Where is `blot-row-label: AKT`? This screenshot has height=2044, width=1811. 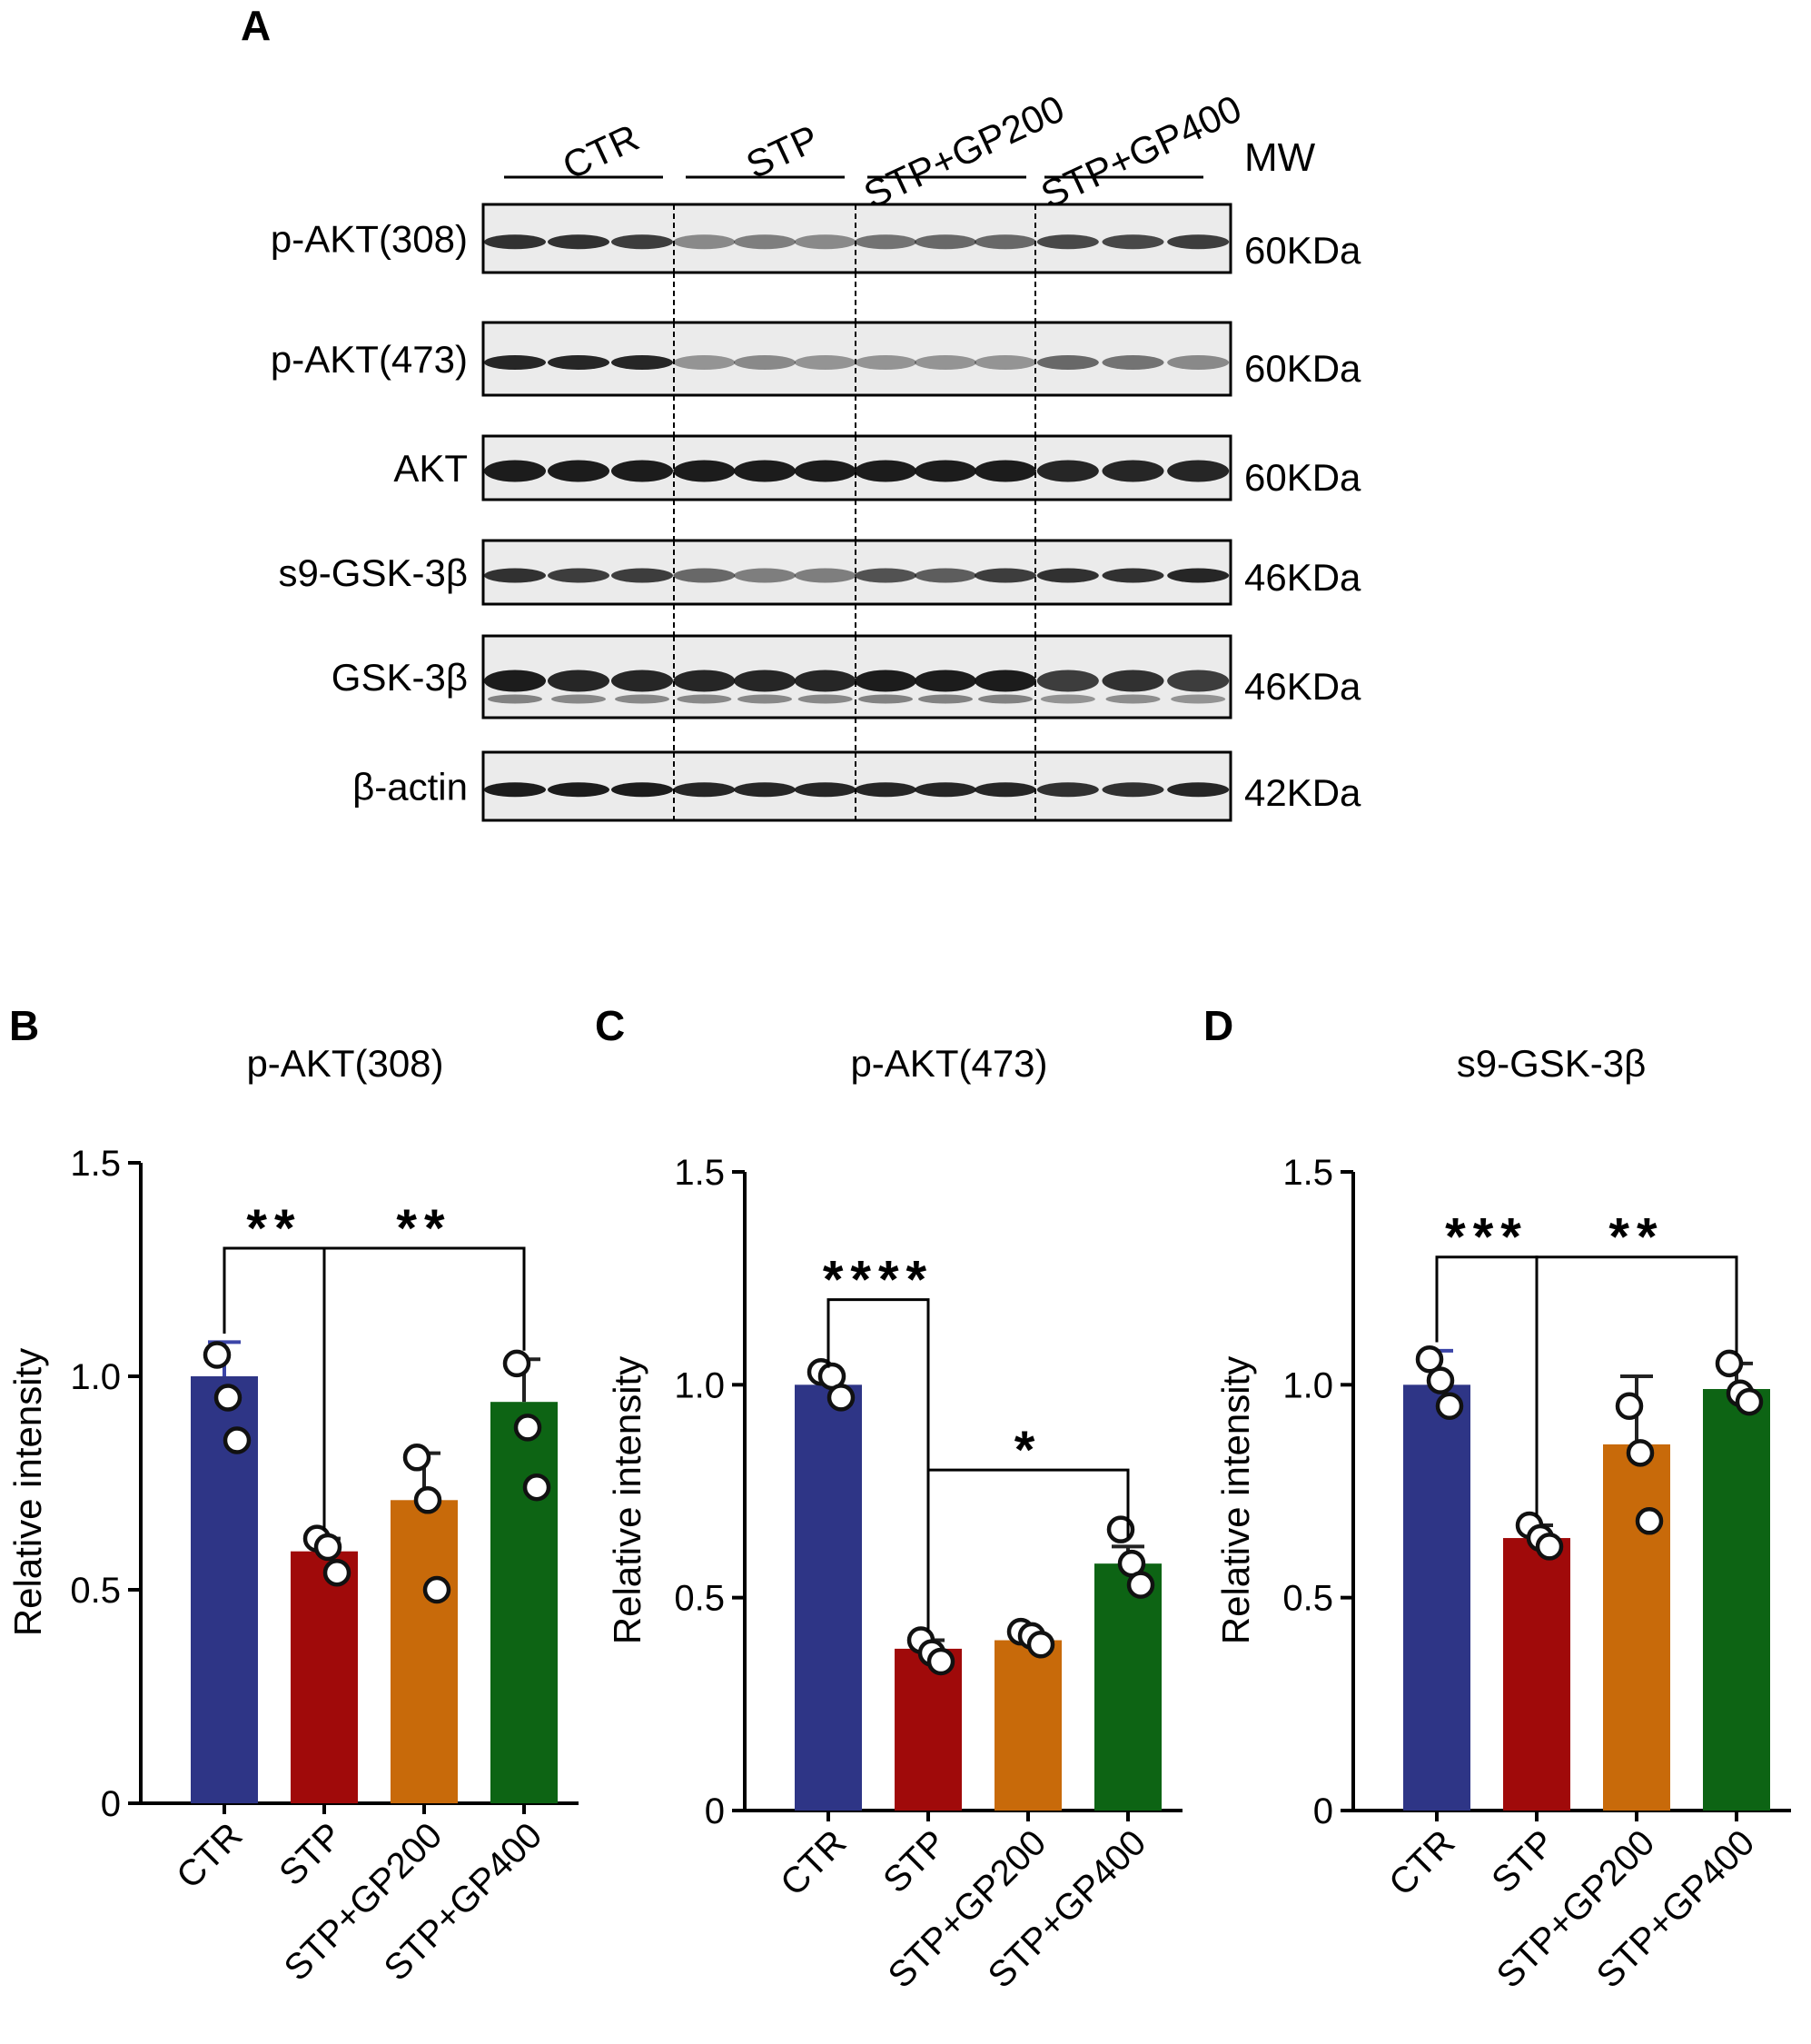
blot-row-label: AKT is located at coordinates (430, 469).